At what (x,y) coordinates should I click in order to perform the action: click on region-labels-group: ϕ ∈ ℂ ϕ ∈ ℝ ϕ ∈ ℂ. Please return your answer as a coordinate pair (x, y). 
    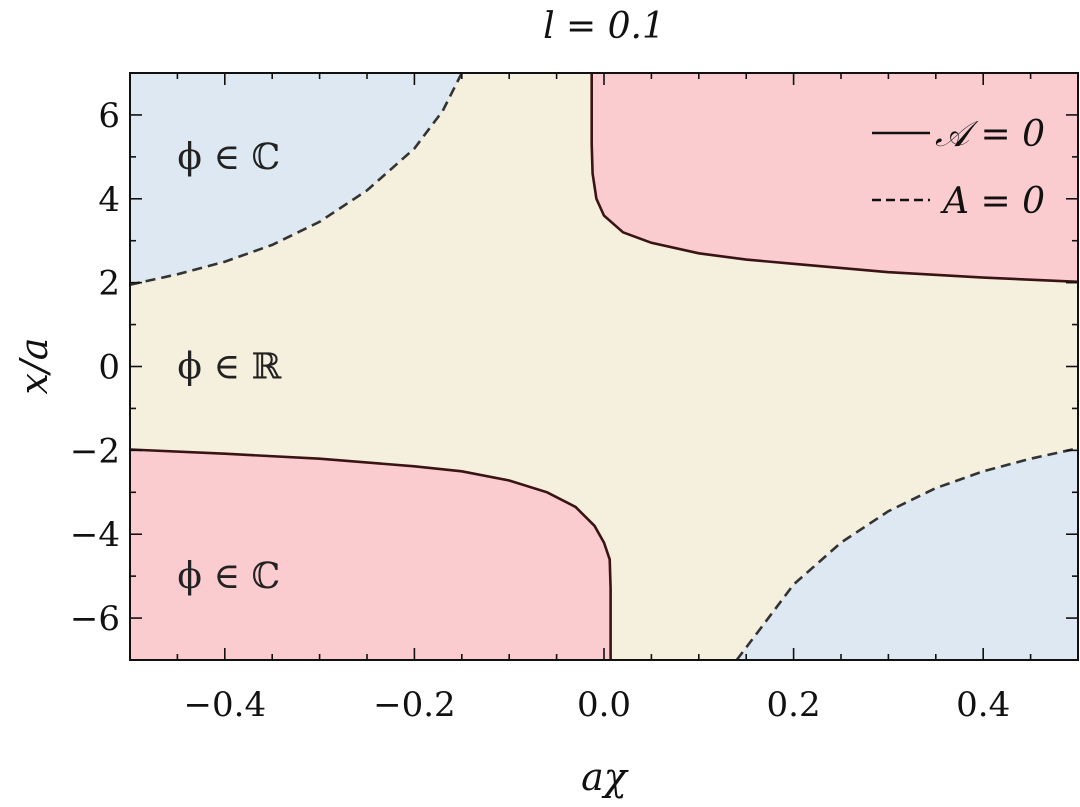
    Looking at the image, I should click on (229, 367).